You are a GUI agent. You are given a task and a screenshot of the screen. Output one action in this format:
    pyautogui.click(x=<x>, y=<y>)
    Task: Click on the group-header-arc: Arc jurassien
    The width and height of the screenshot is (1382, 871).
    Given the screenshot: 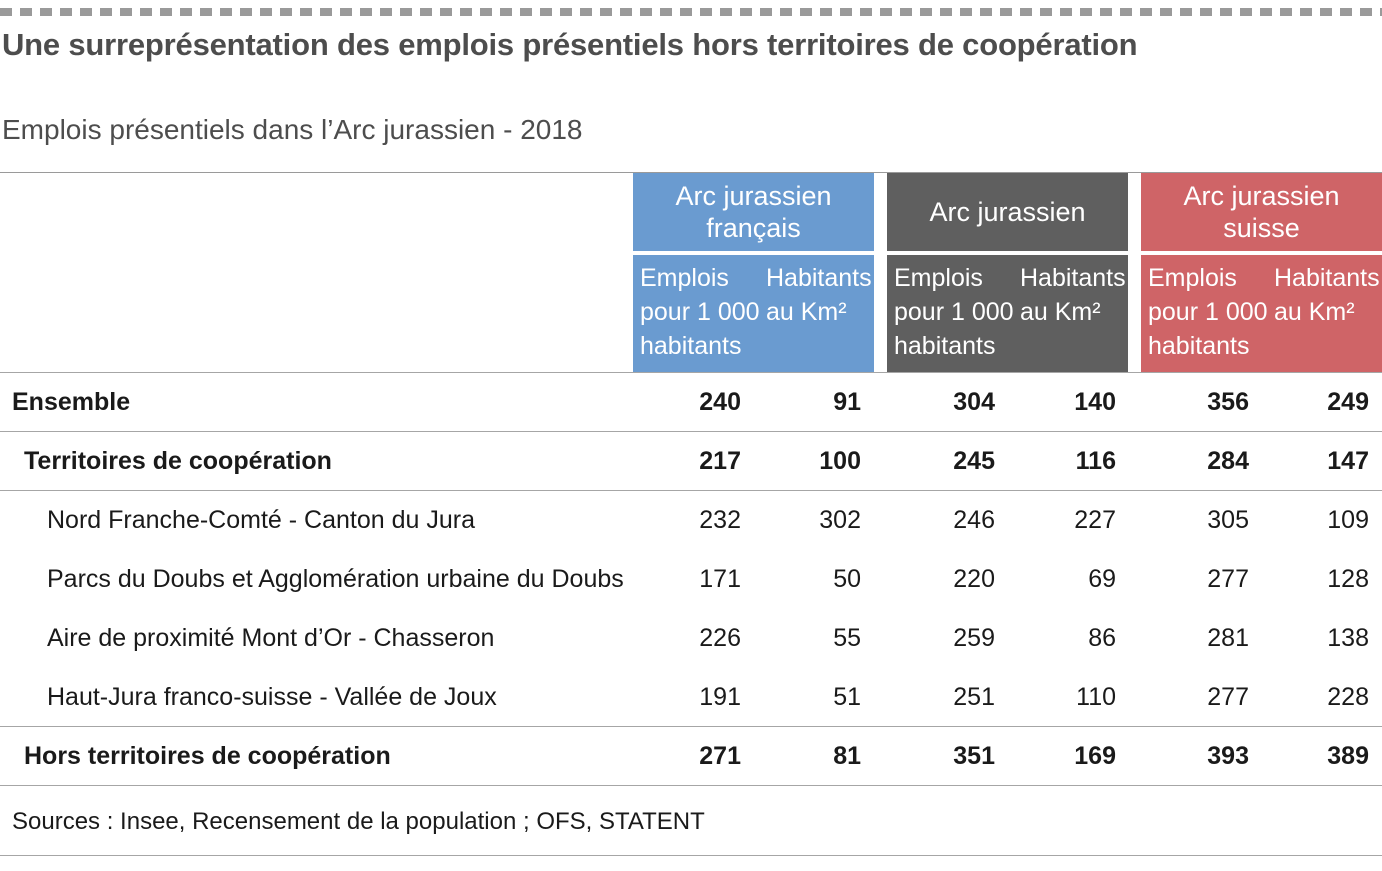 What is the action you would take?
    pyautogui.click(x=1007, y=212)
    